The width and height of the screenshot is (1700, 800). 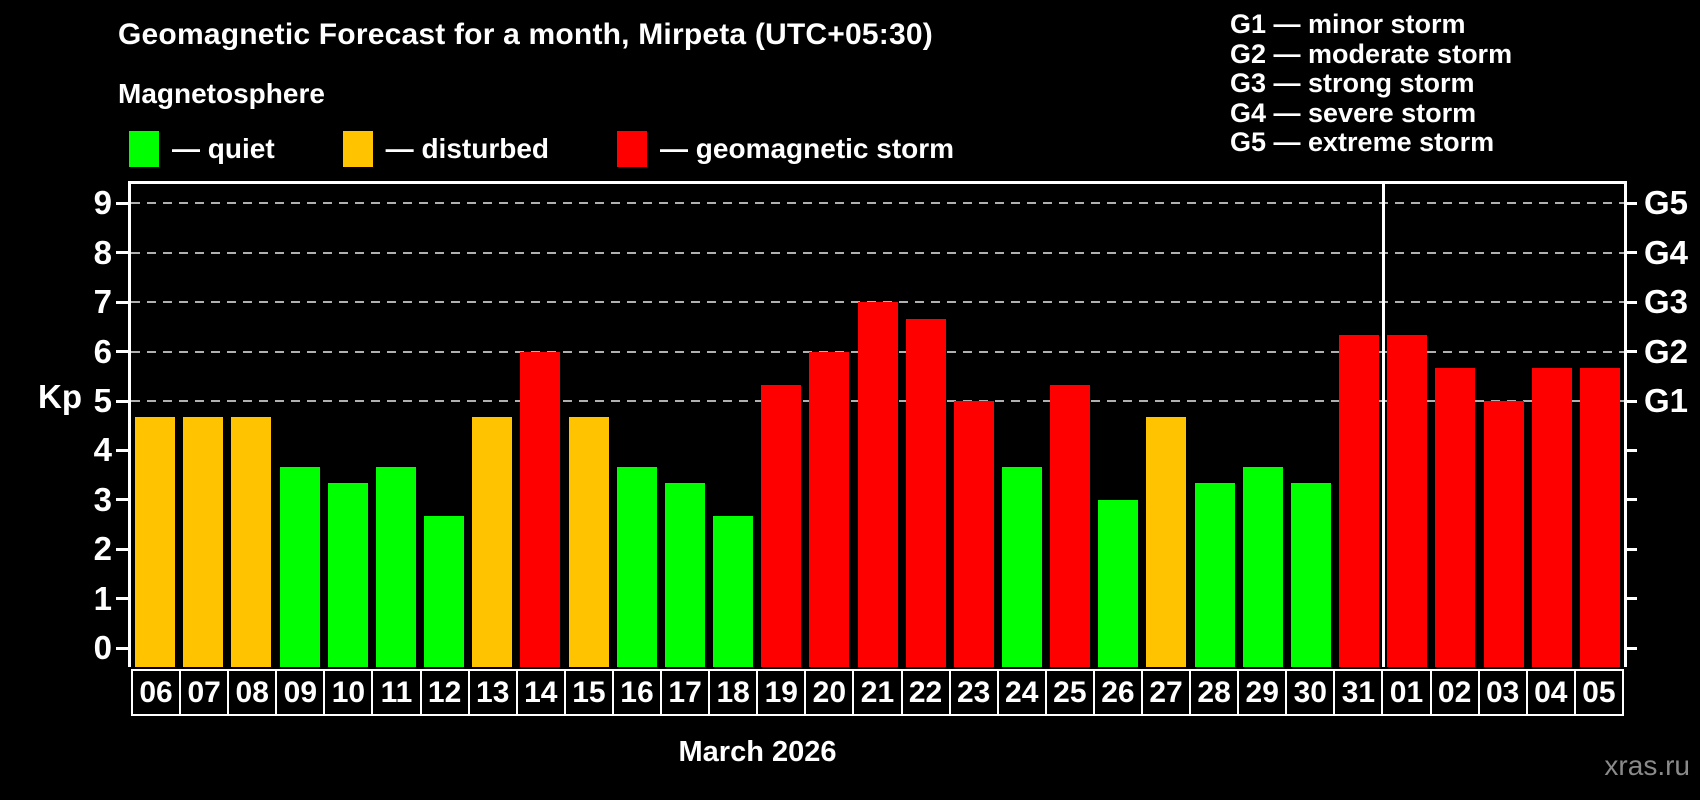 What do you see at coordinates (877, 252) in the screenshot?
I see `gridline-kp8` at bounding box center [877, 252].